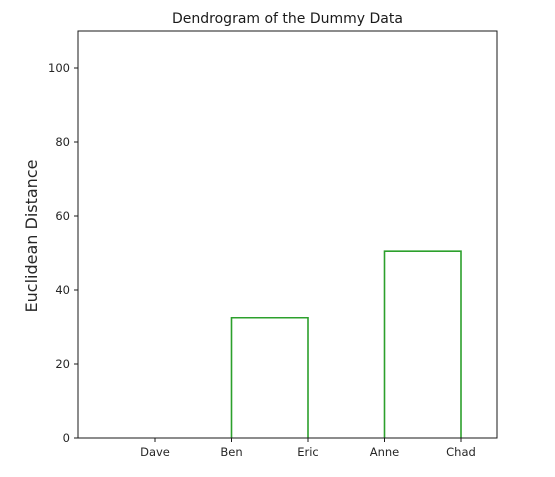 The image size is (555, 477). What do you see at coordinates (62, 290) in the screenshot?
I see `y-tick-label: 40` at bounding box center [62, 290].